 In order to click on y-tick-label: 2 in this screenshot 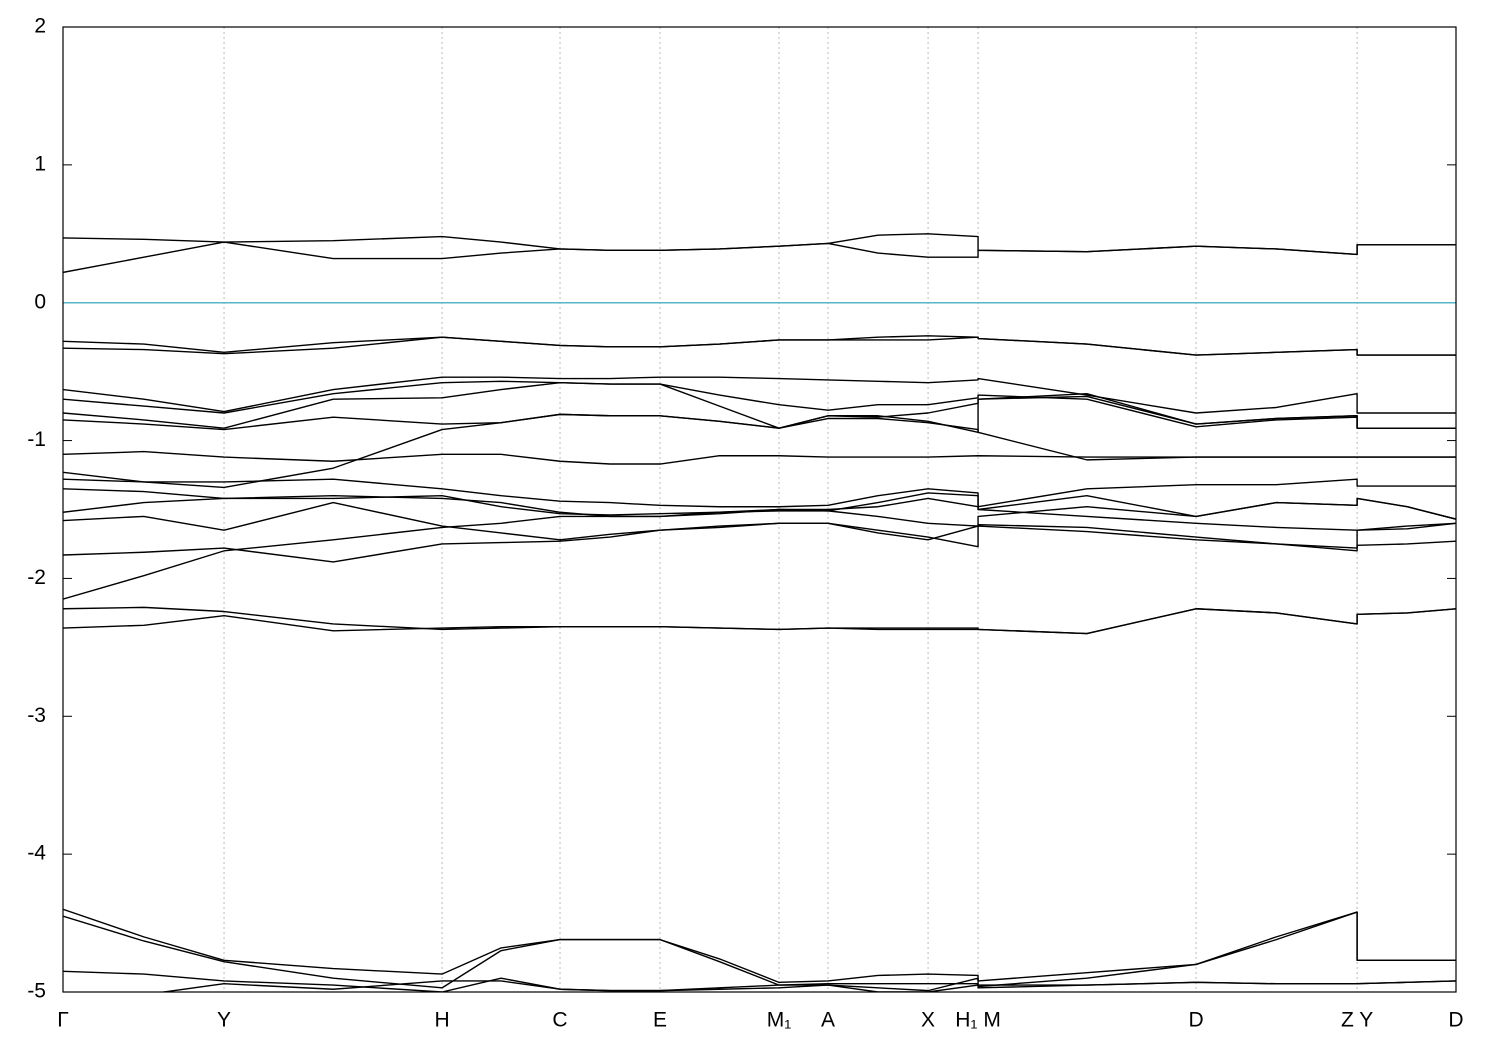, I will do `click(40, 26)`.